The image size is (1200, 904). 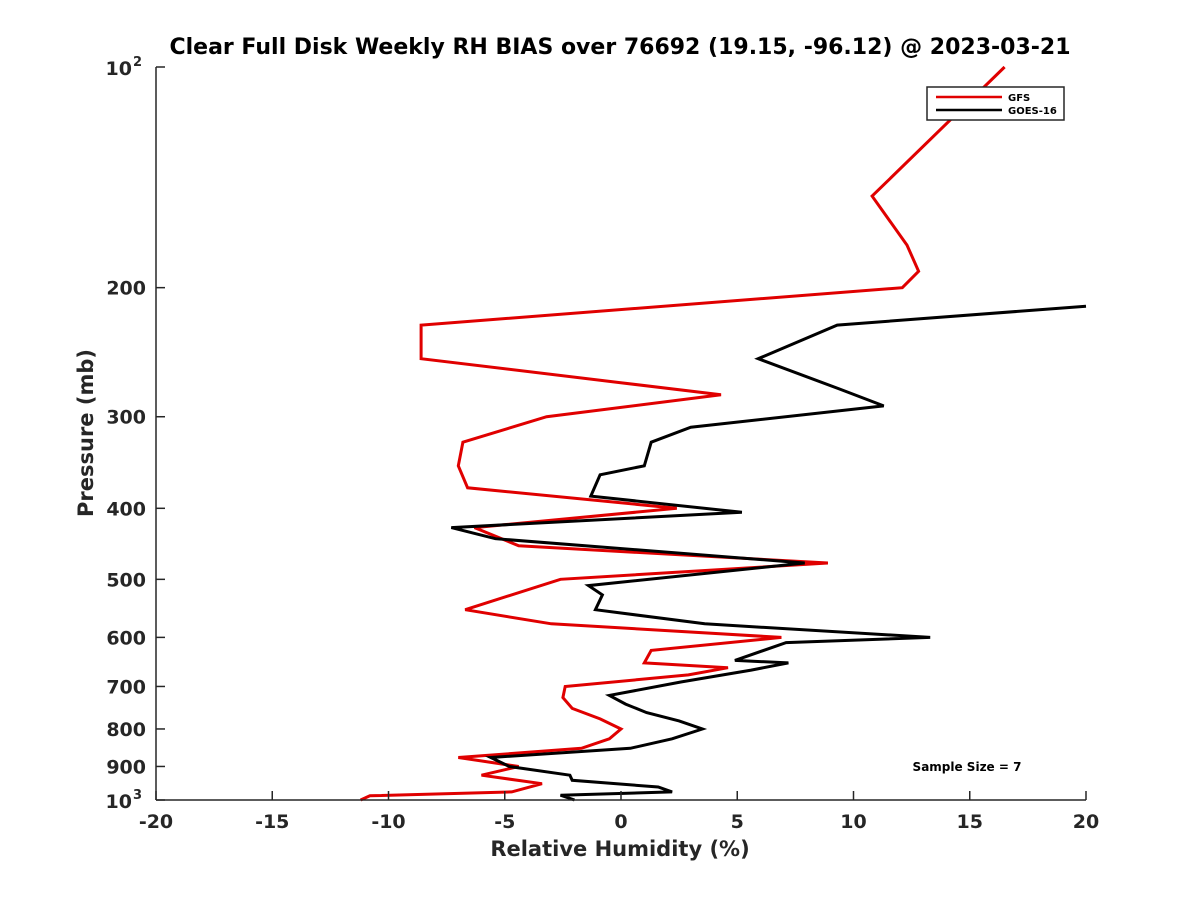 What do you see at coordinates (126, 580) in the screenshot?
I see `y-tick-label: 500` at bounding box center [126, 580].